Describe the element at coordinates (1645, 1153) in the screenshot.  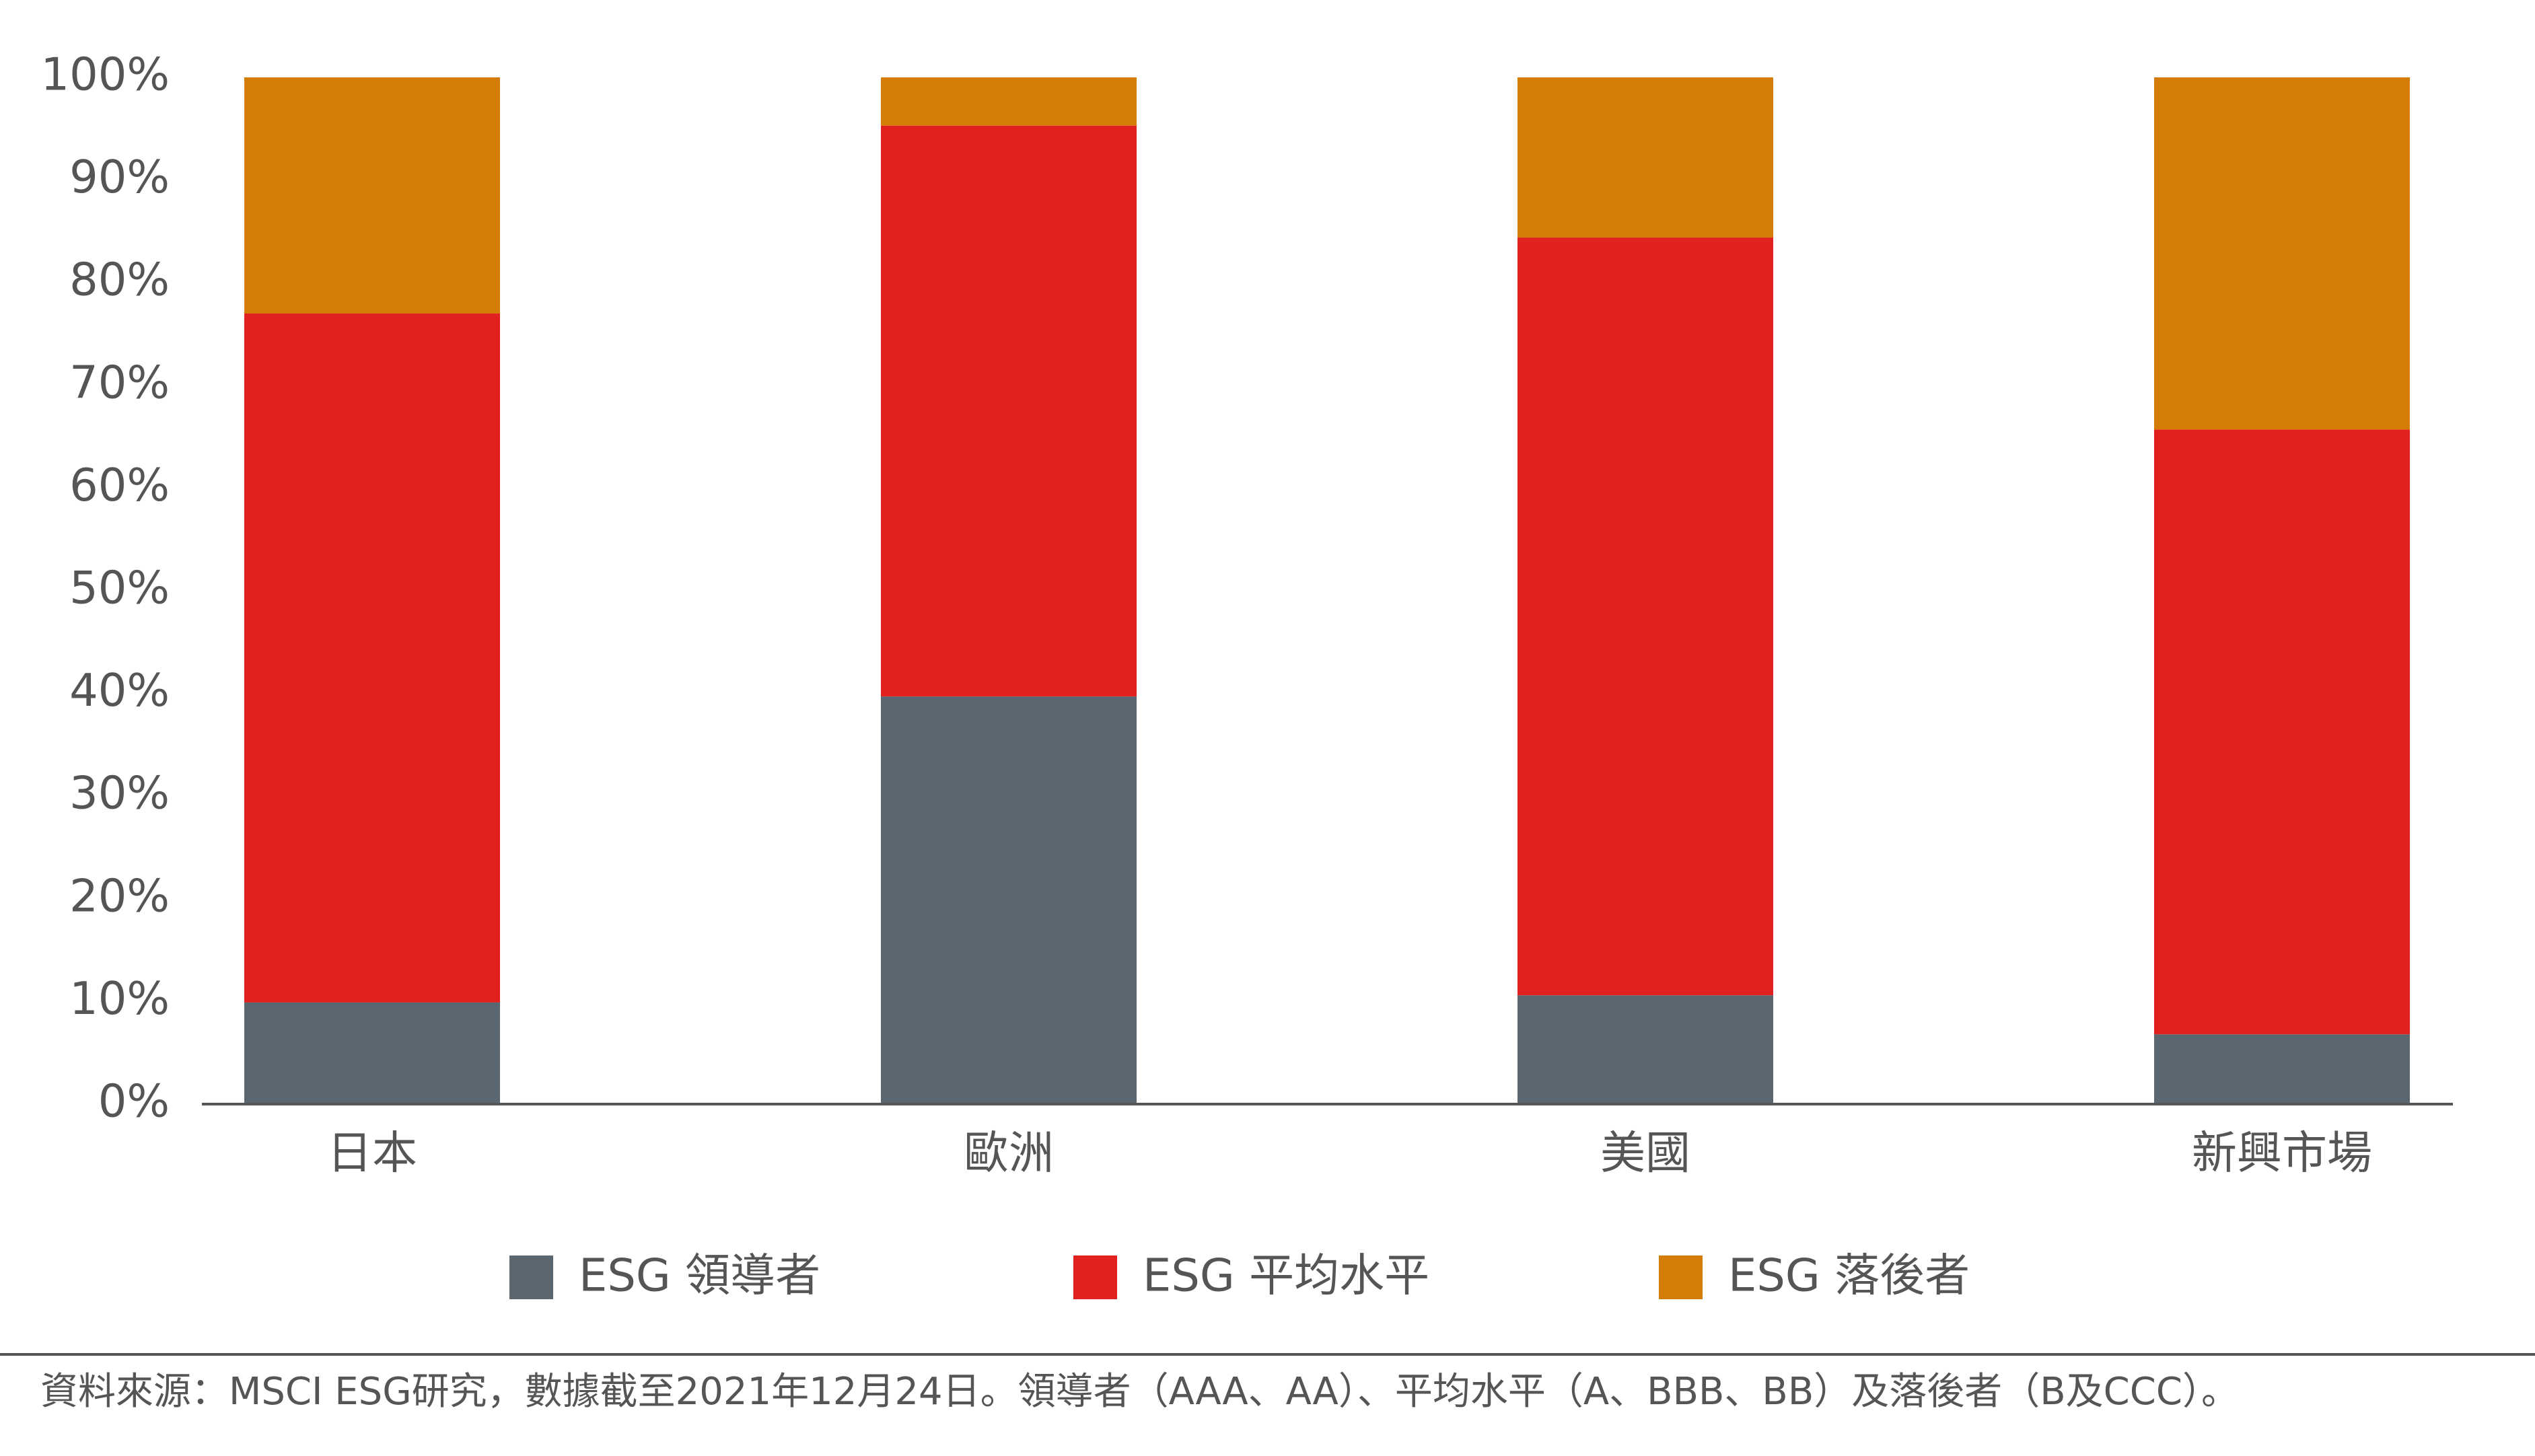
I see `x-tick-label: 美國` at that location.